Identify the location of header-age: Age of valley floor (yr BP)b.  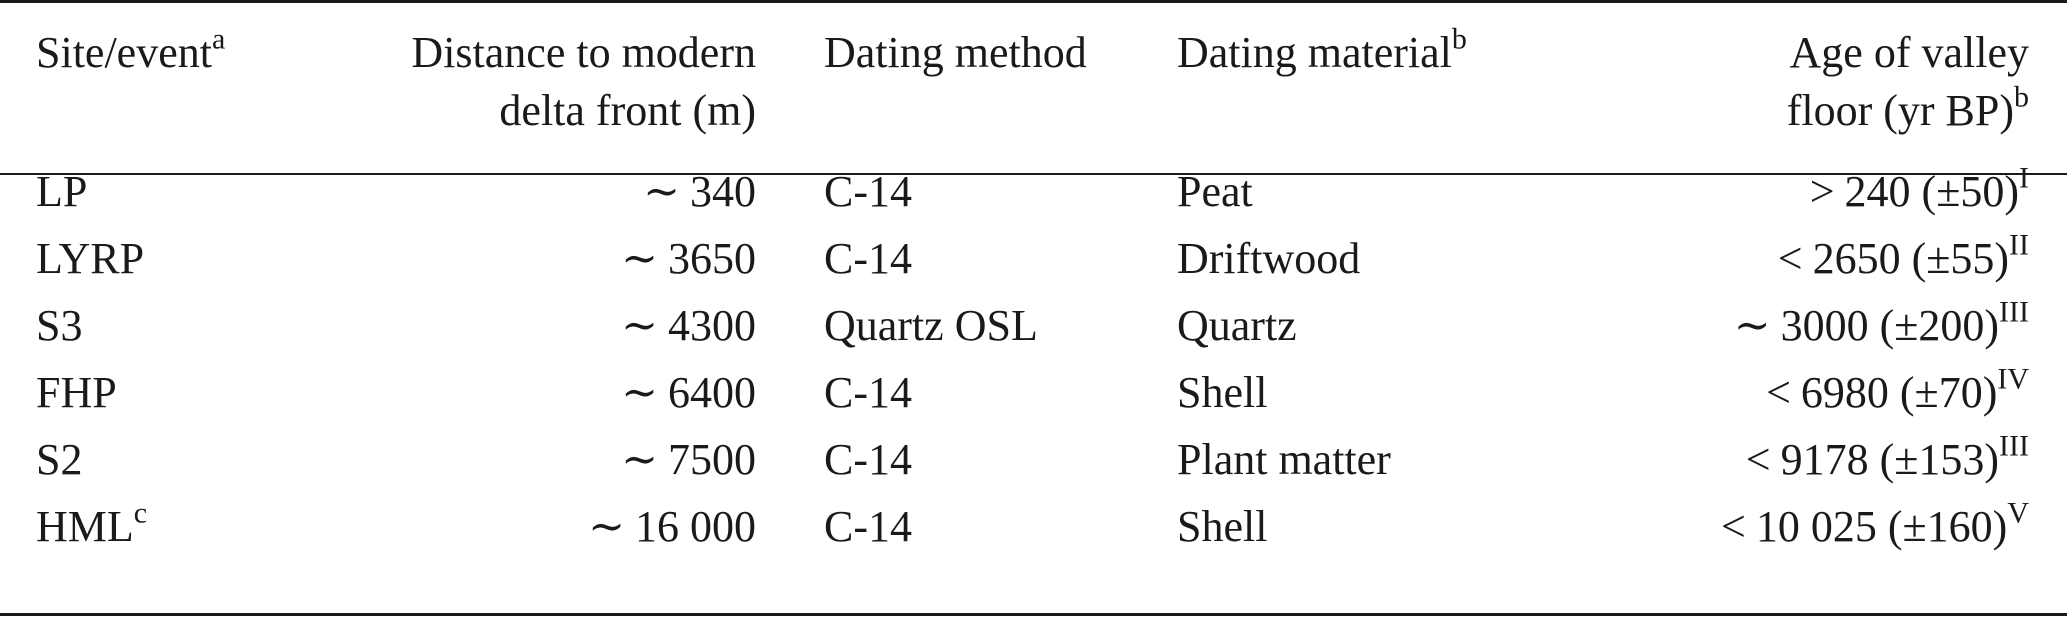
(1907, 81).